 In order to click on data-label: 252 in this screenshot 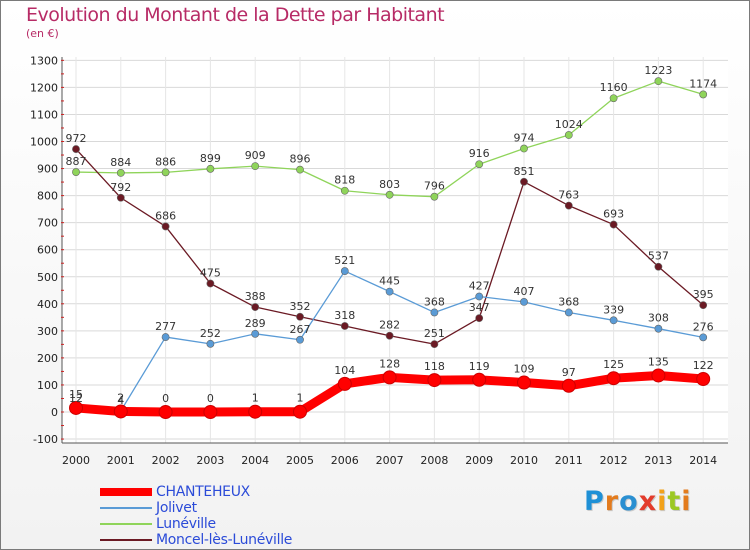, I will do `click(210, 333)`.